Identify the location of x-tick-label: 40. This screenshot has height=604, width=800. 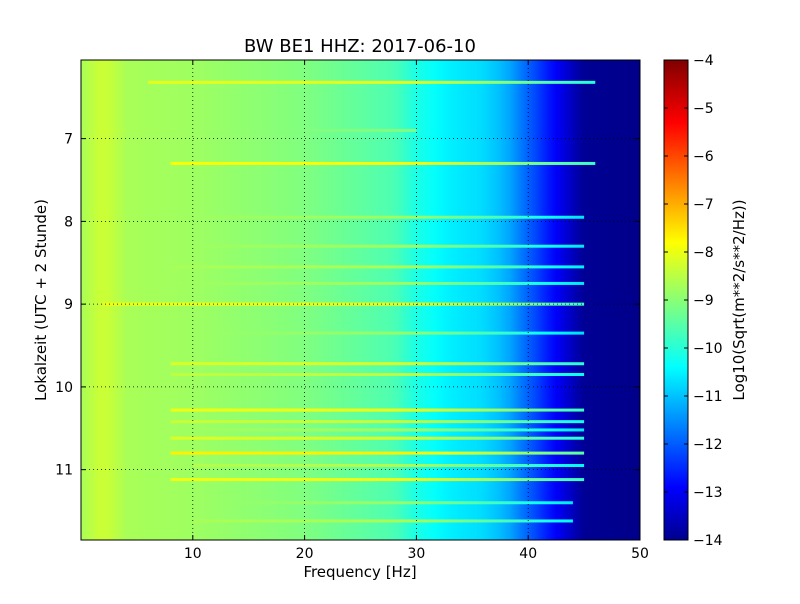
(528, 554).